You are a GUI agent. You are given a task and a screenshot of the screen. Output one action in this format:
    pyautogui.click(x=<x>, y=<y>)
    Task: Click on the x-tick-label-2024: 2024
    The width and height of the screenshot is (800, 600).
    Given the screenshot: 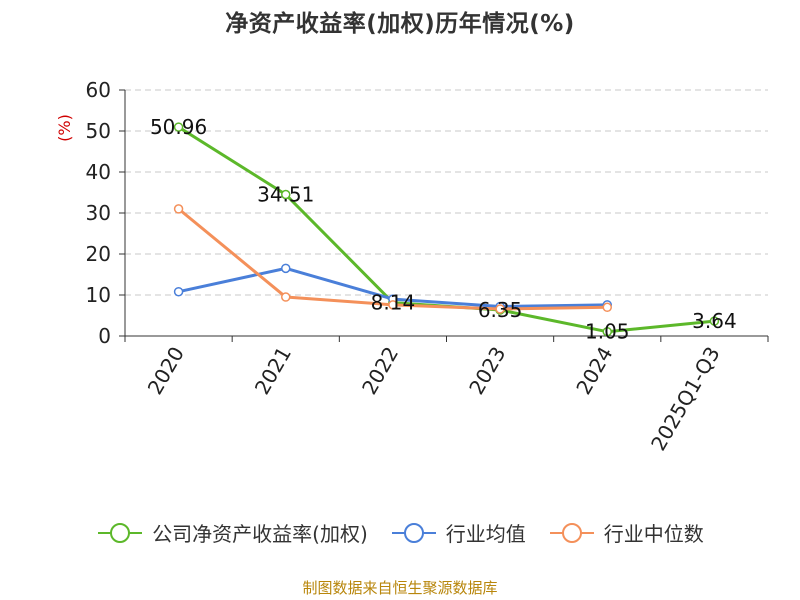 What is the action you would take?
    pyautogui.click(x=594, y=371)
    